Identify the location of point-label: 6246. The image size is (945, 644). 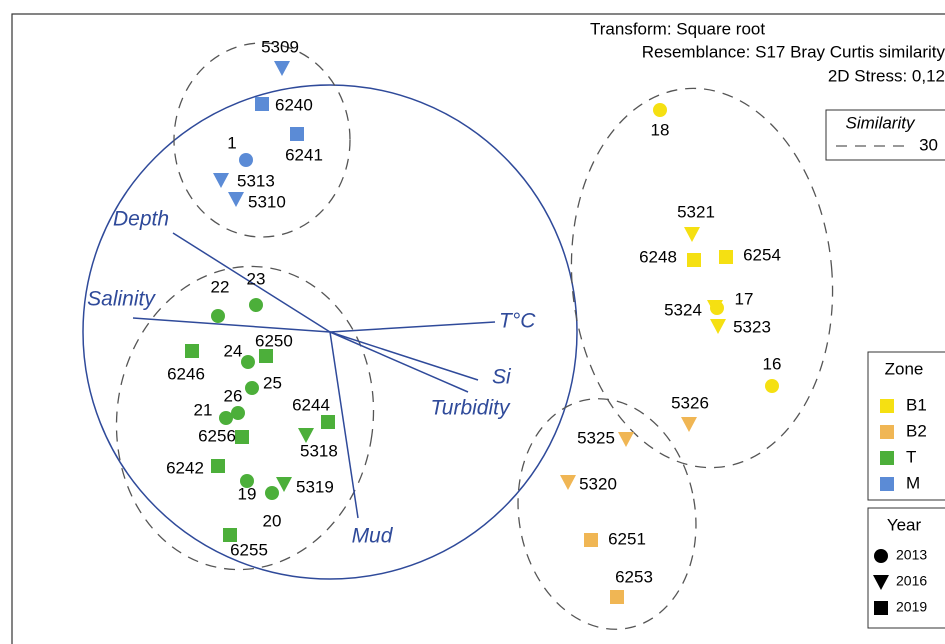
(186, 373).